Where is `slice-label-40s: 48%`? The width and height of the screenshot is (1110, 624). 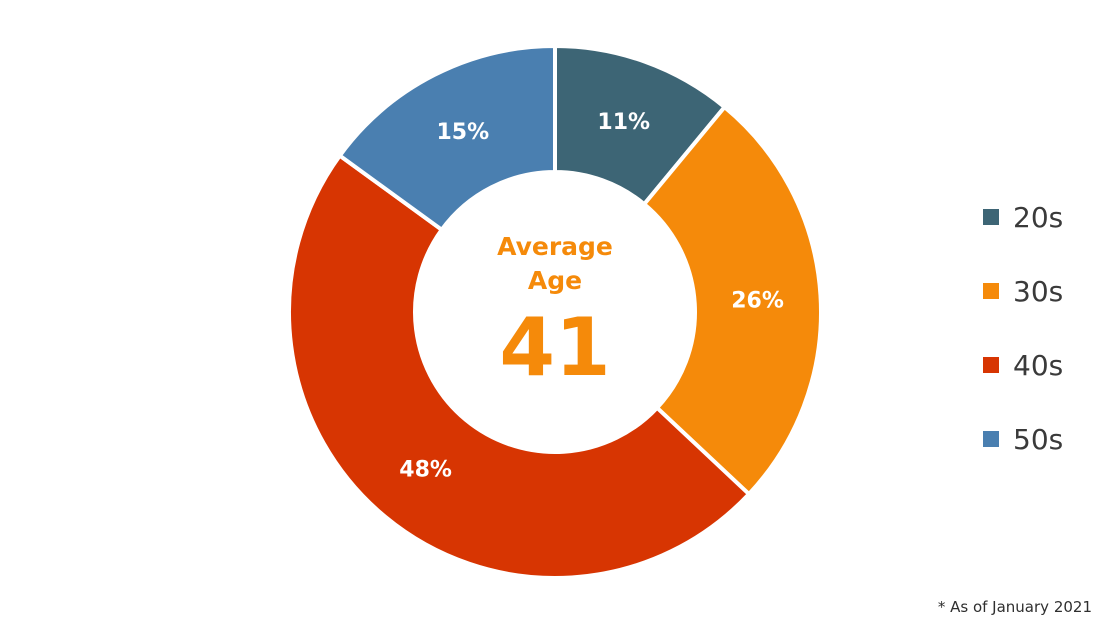
slice-label-40s: 48% is located at coordinates (425, 469).